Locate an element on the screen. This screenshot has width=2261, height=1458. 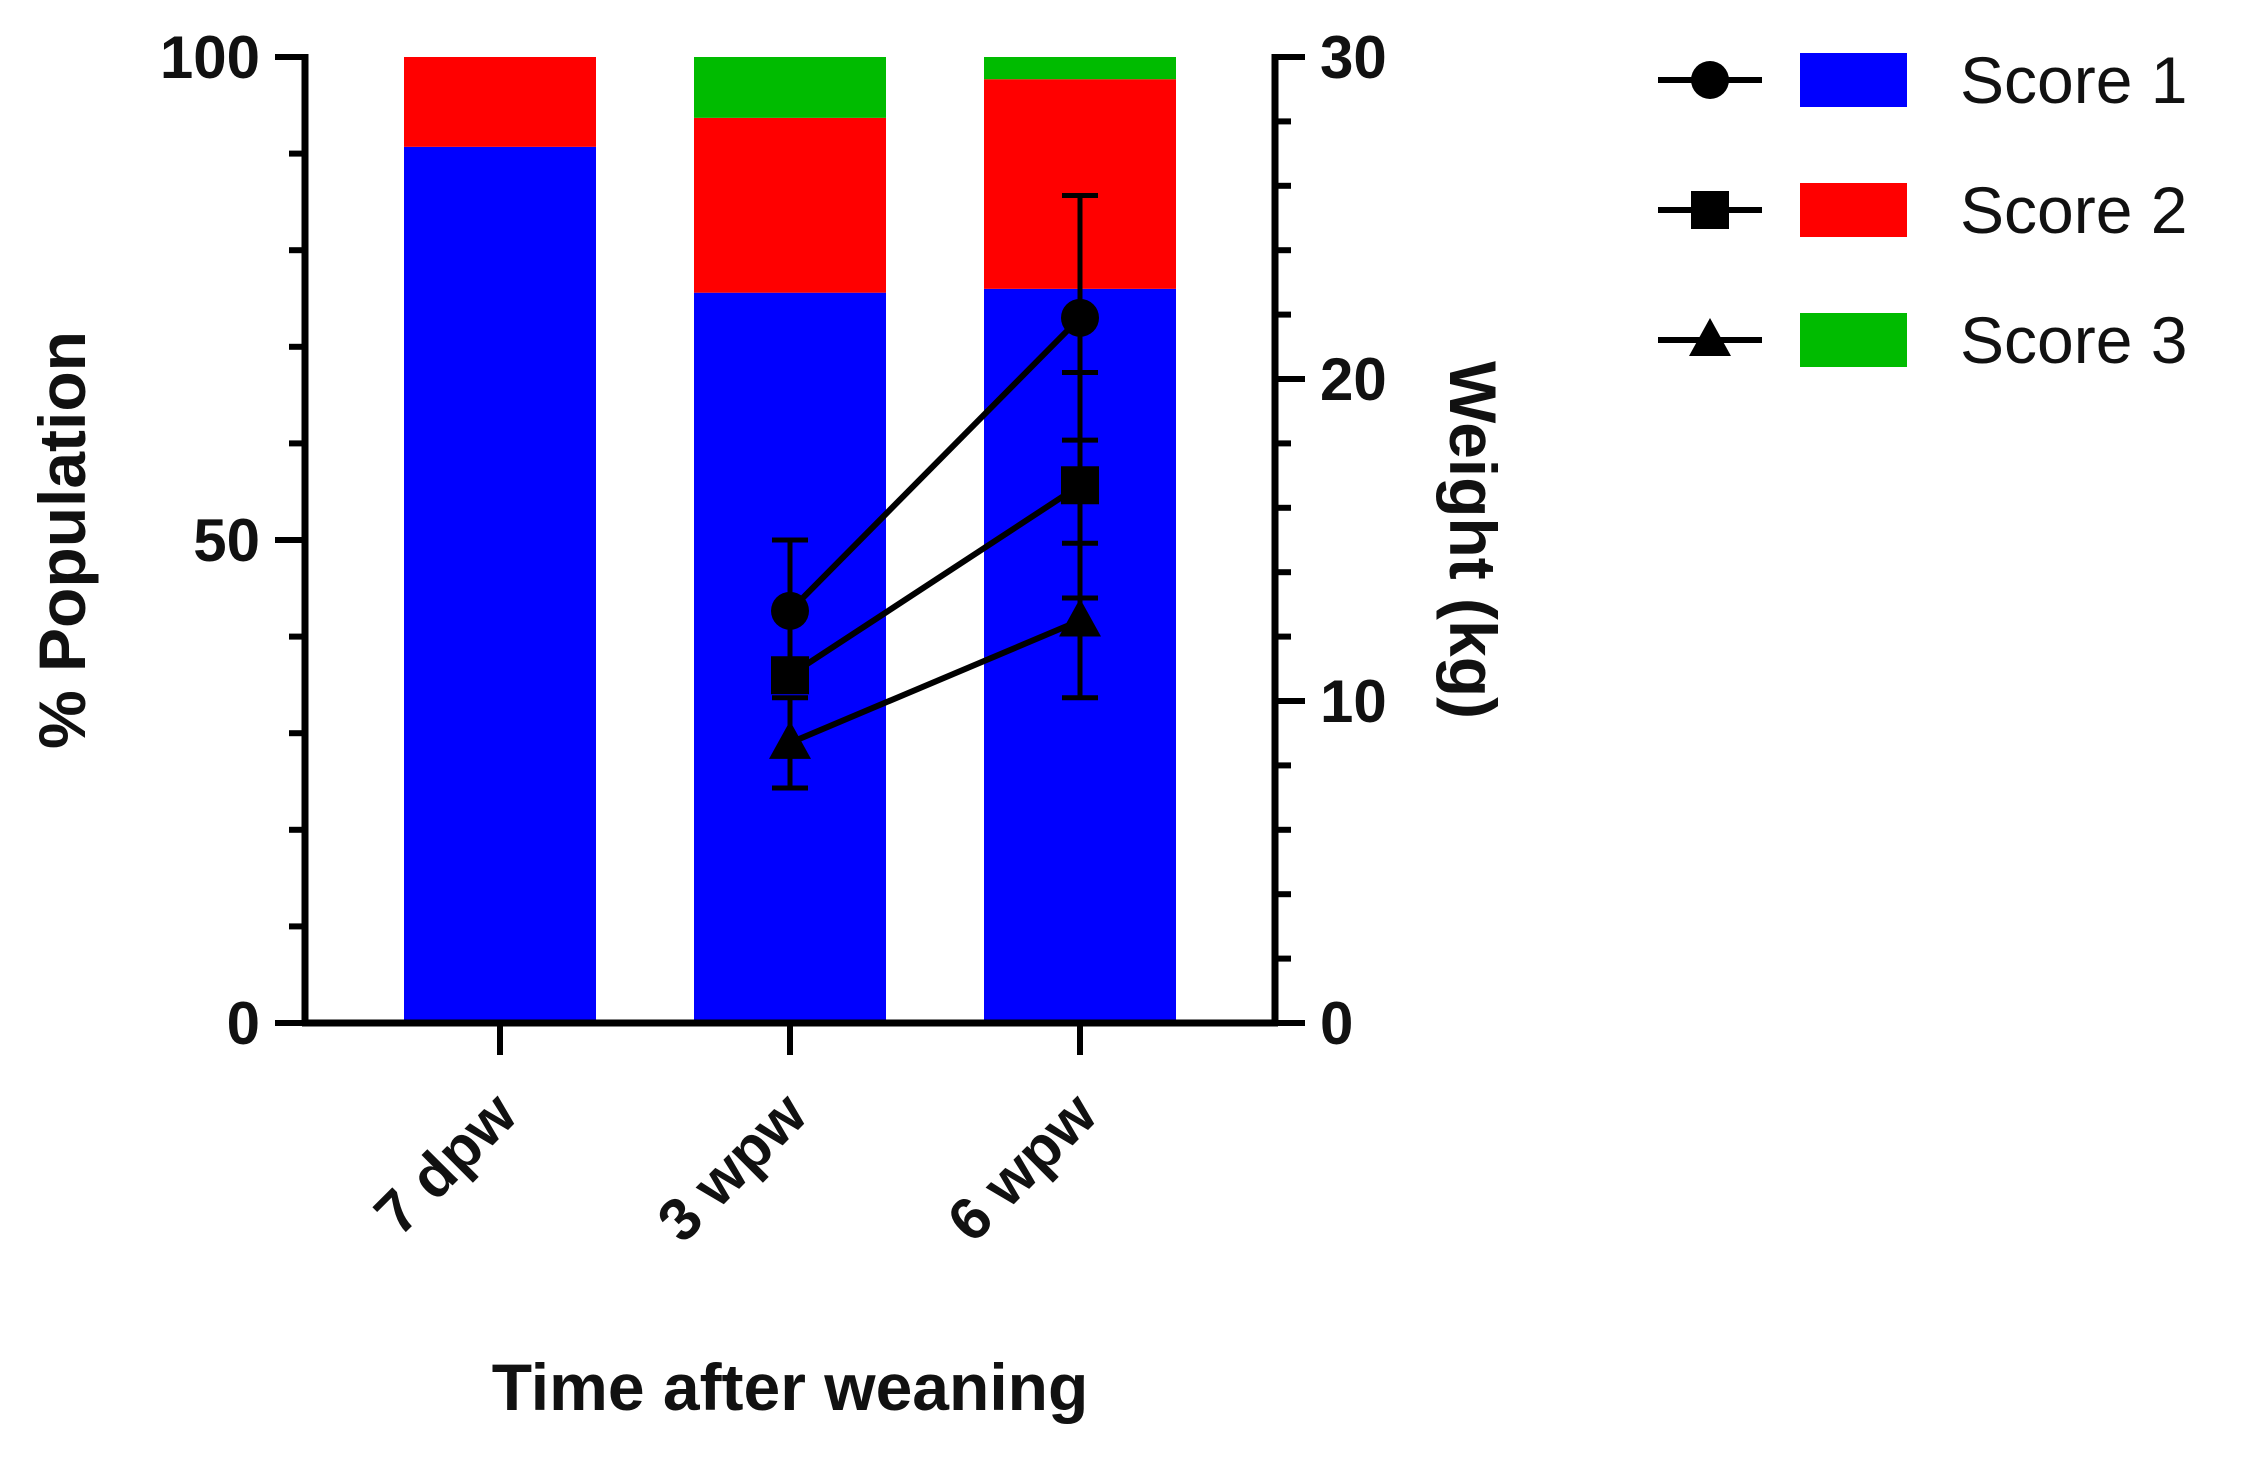
point-score-2-6-wpw is located at coordinates (1080, 485).